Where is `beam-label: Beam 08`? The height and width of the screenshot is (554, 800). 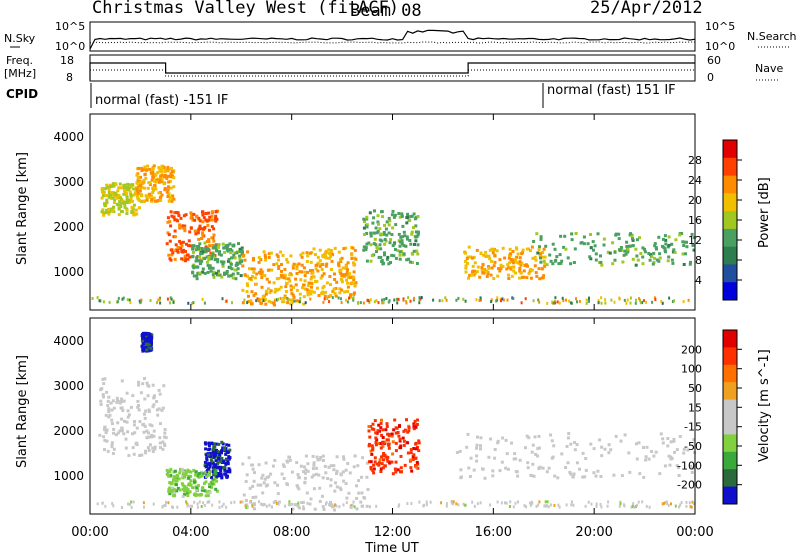
beam-label: Beam 08 is located at coordinates (386, 11).